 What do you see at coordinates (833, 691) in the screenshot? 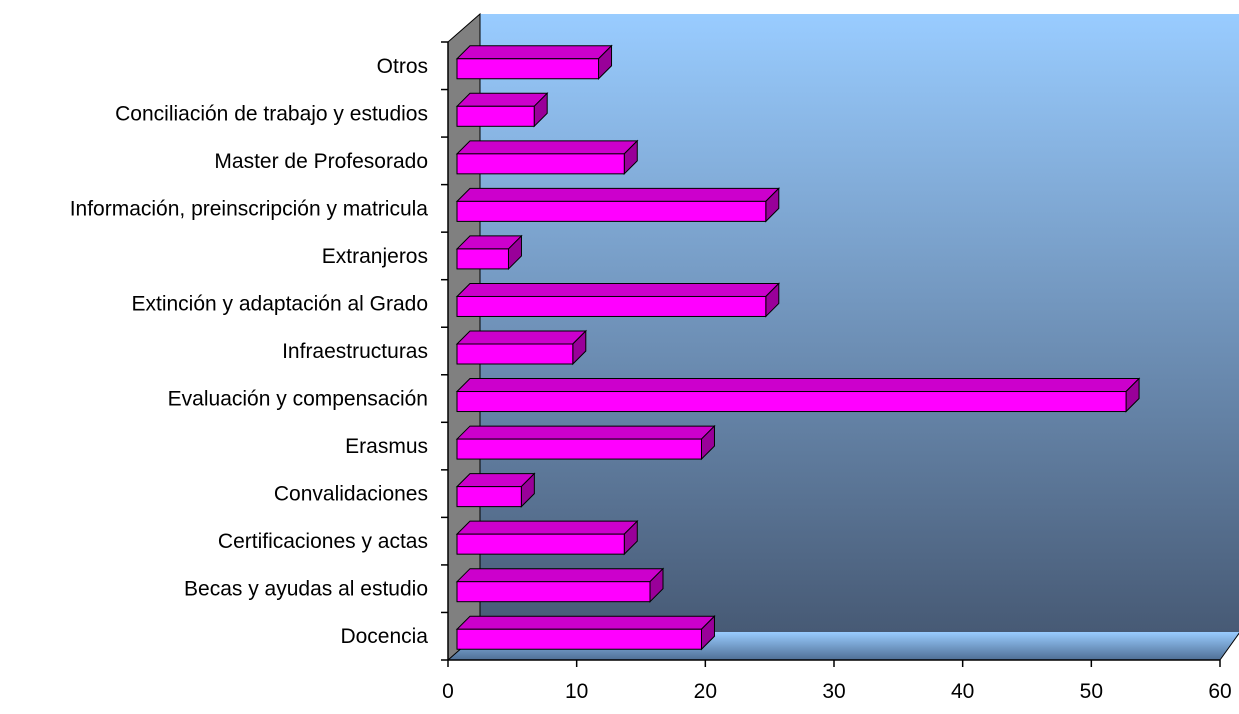
I see `x-tick-label: 30` at bounding box center [833, 691].